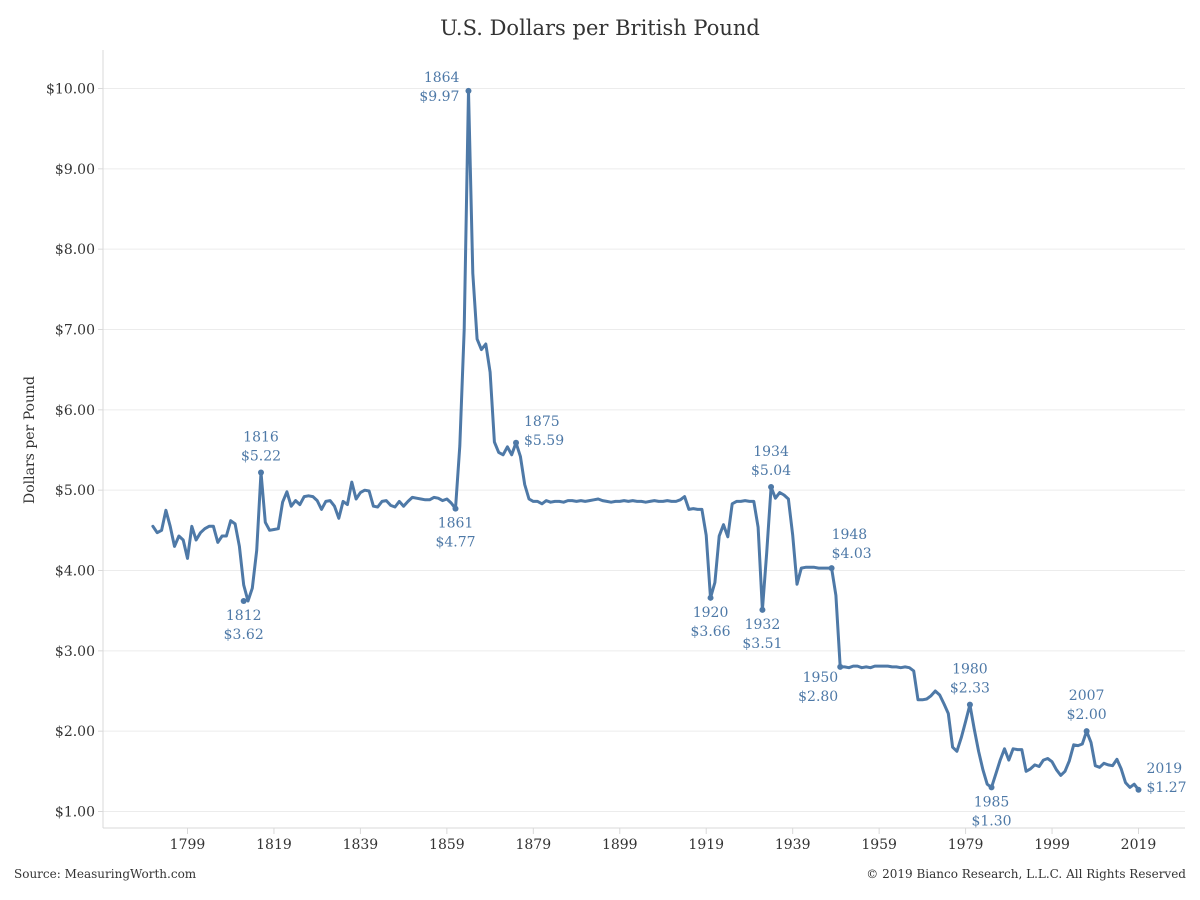 This screenshot has width=1200, height=900. Describe the element at coordinates (771, 452) in the screenshot. I see `annotation-year: 1934` at that location.